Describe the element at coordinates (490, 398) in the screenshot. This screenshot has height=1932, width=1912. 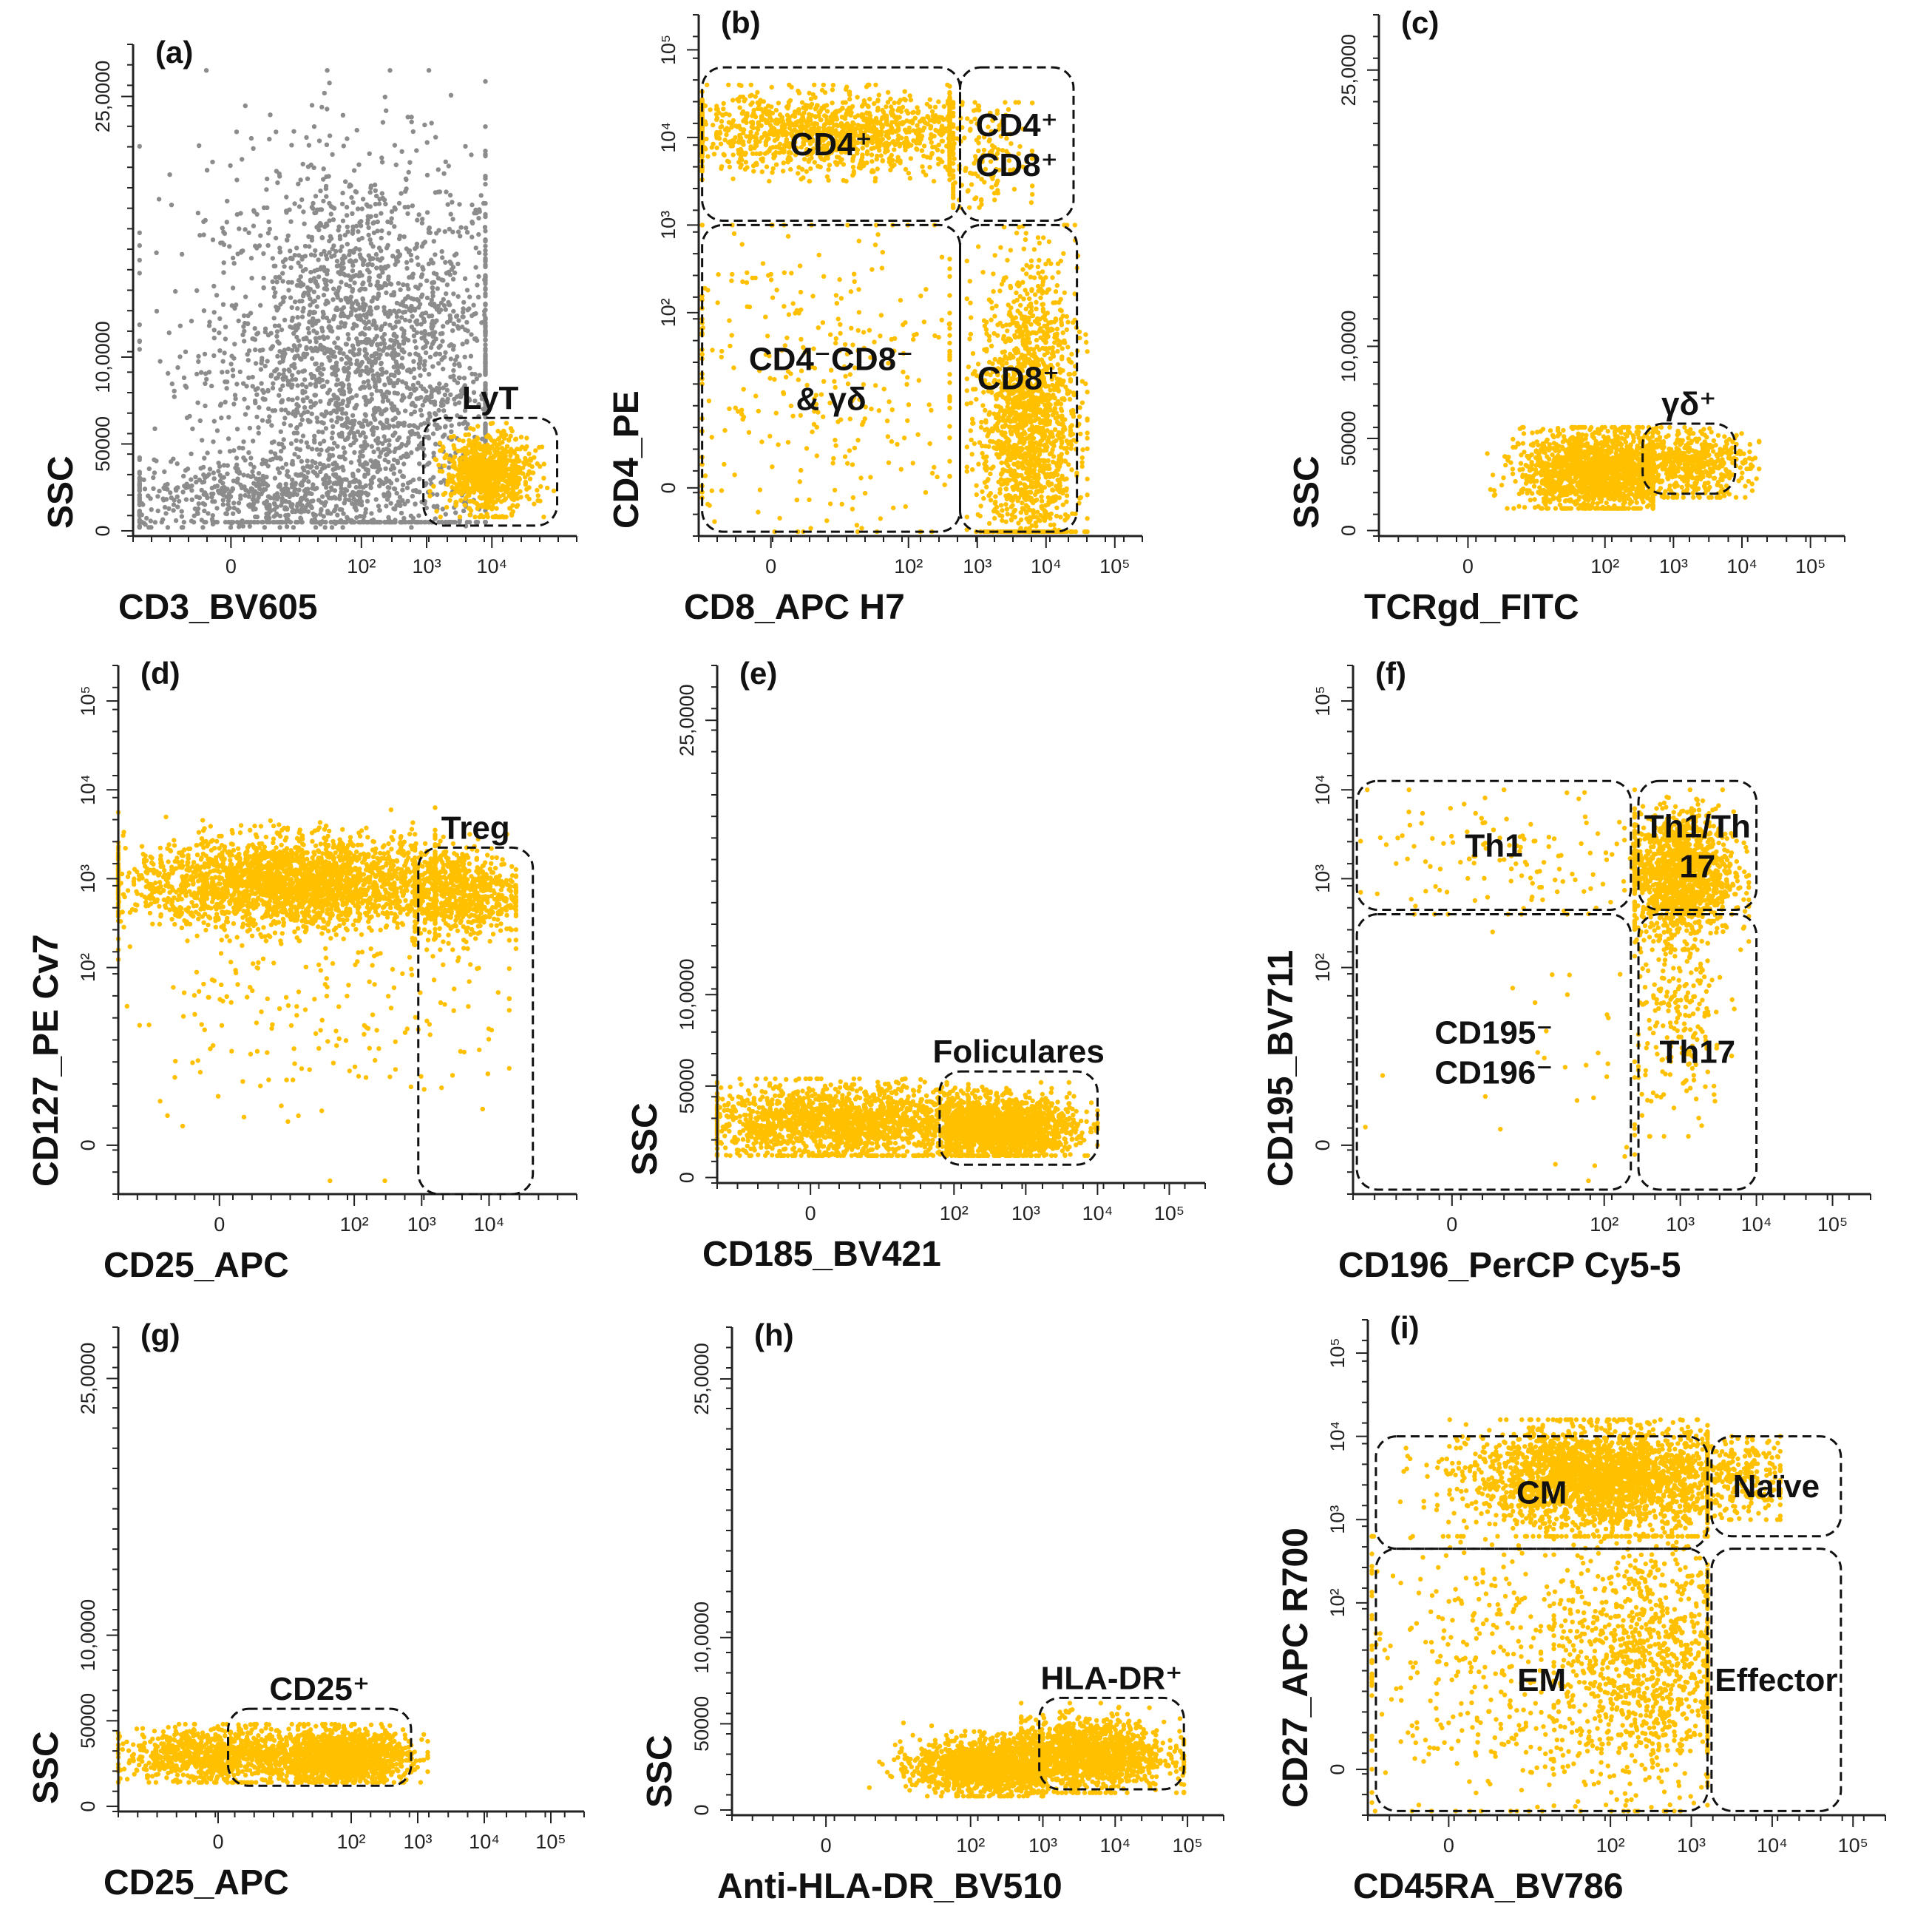
I see `gate-label: LyT` at that location.